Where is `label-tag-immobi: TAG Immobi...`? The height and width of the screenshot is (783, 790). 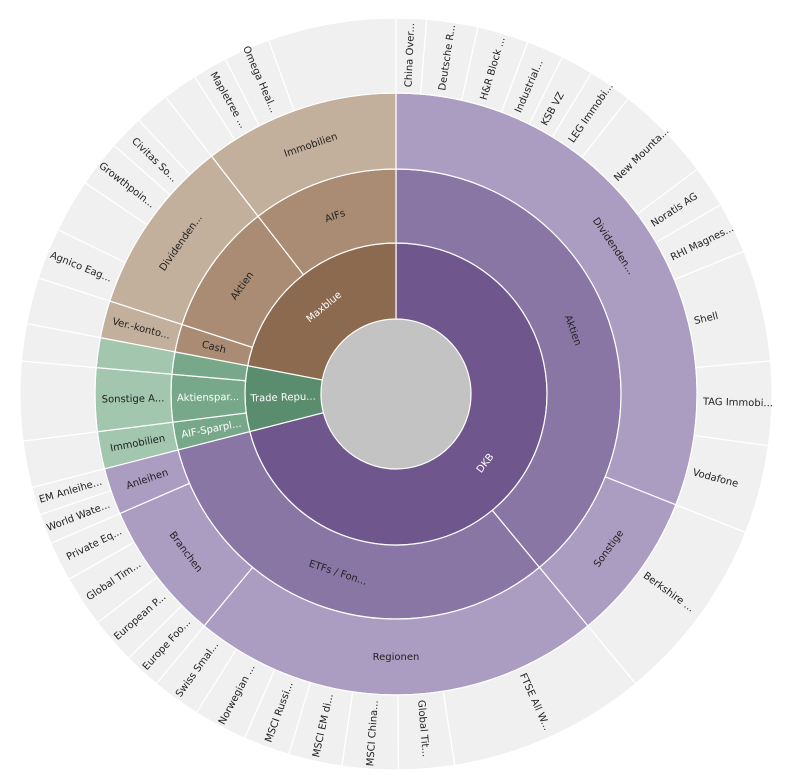 label-tag-immobi: TAG Immobi... is located at coordinates (737, 403).